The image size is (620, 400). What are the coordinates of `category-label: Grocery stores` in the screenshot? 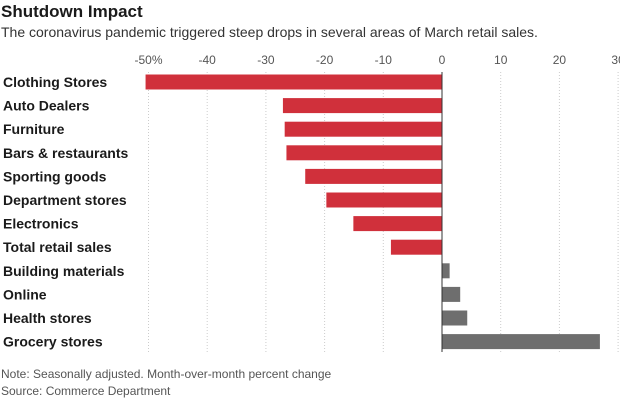 It's located at (53, 342).